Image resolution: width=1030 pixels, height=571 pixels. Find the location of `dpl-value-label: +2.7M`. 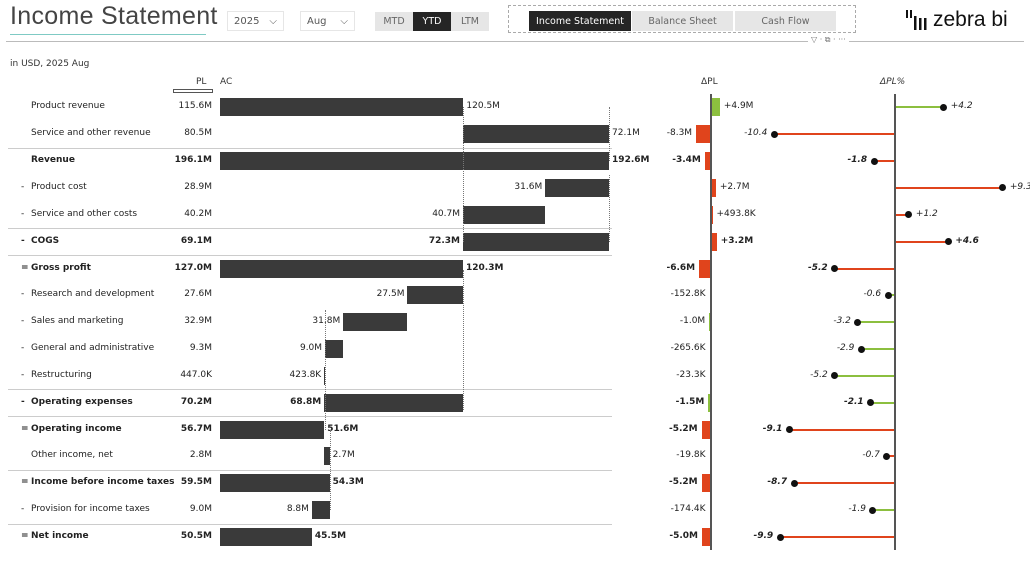

dpl-value-label: +2.7M is located at coordinates (734, 186).